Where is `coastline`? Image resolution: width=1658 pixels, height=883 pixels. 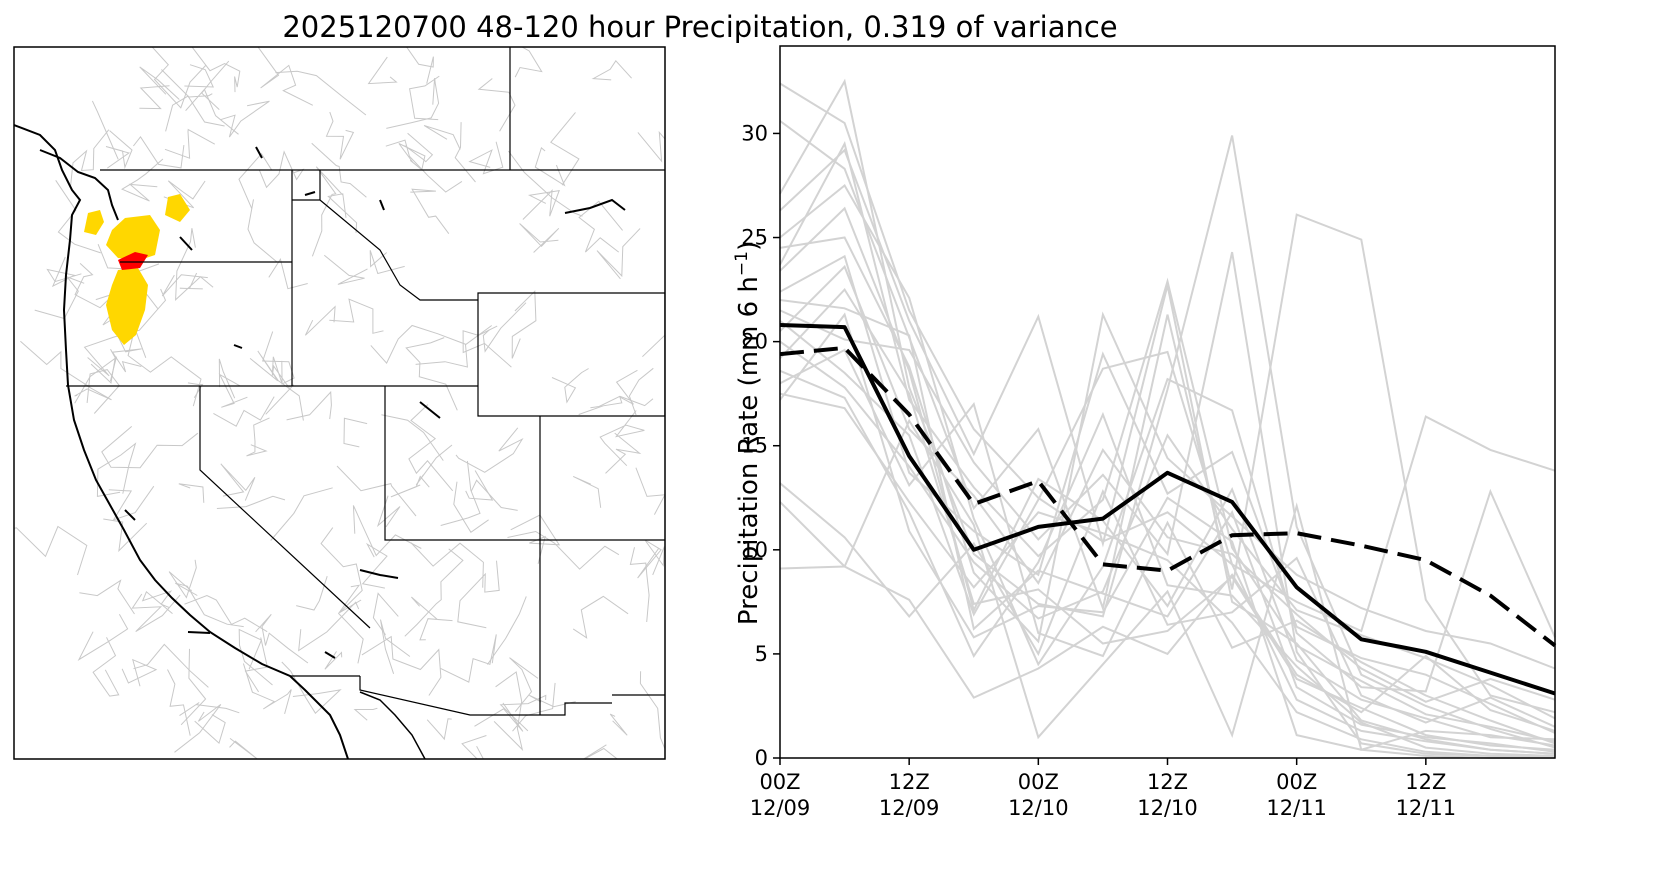
coastline is located at coordinates (181, 441).